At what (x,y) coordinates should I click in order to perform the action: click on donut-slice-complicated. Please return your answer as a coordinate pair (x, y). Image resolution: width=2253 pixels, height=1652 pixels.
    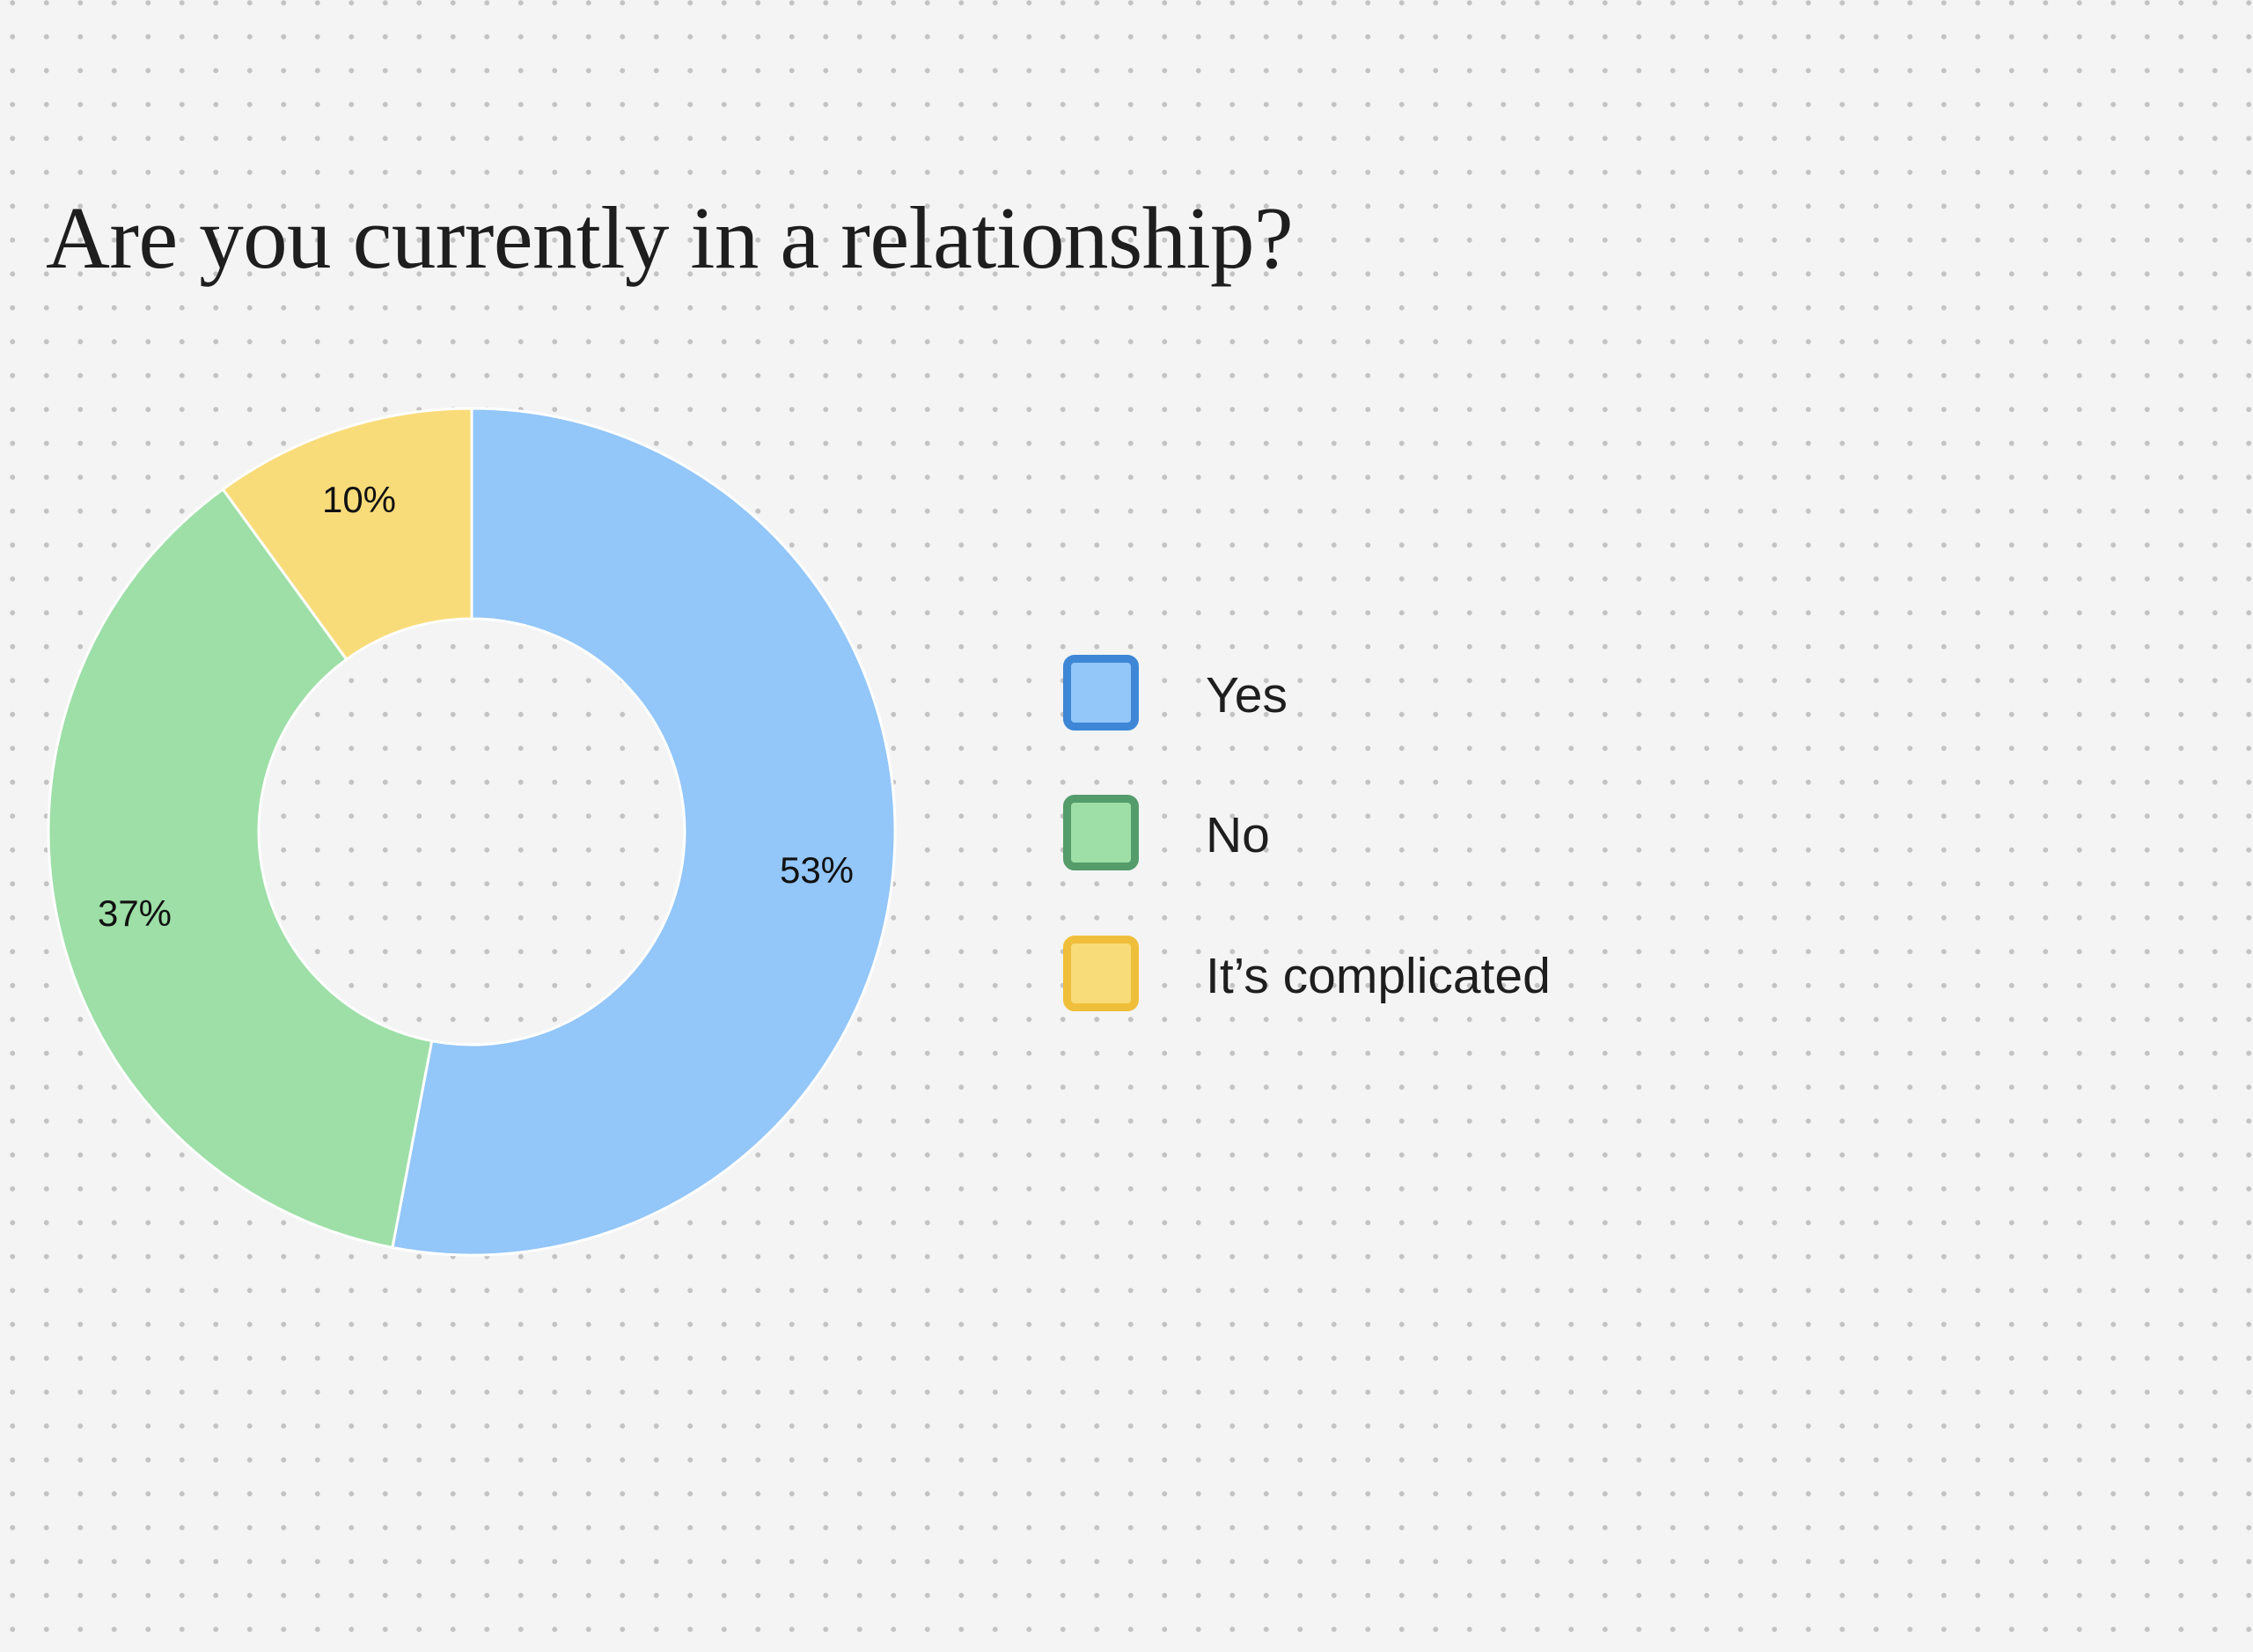
    Looking at the image, I should click on (347, 534).